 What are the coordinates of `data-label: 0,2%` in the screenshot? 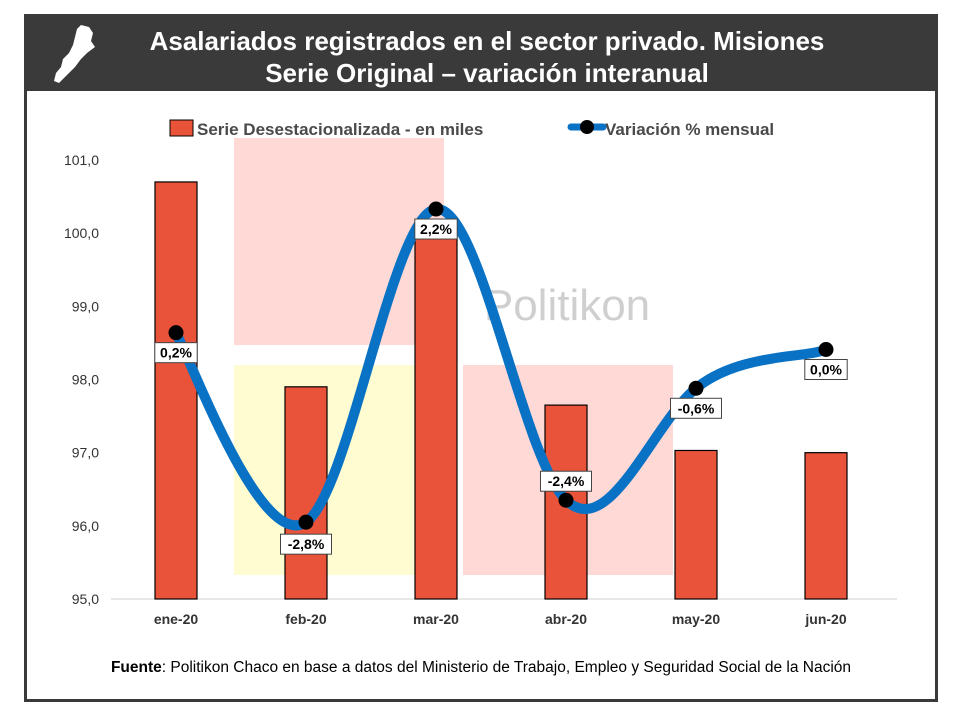 It's located at (176, 353).